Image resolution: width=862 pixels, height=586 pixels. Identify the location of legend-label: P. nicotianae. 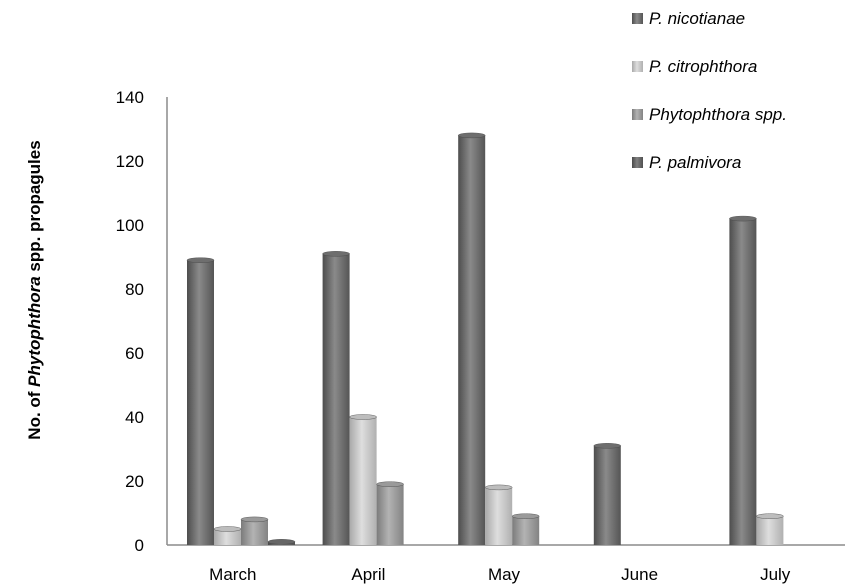
(697, 18).